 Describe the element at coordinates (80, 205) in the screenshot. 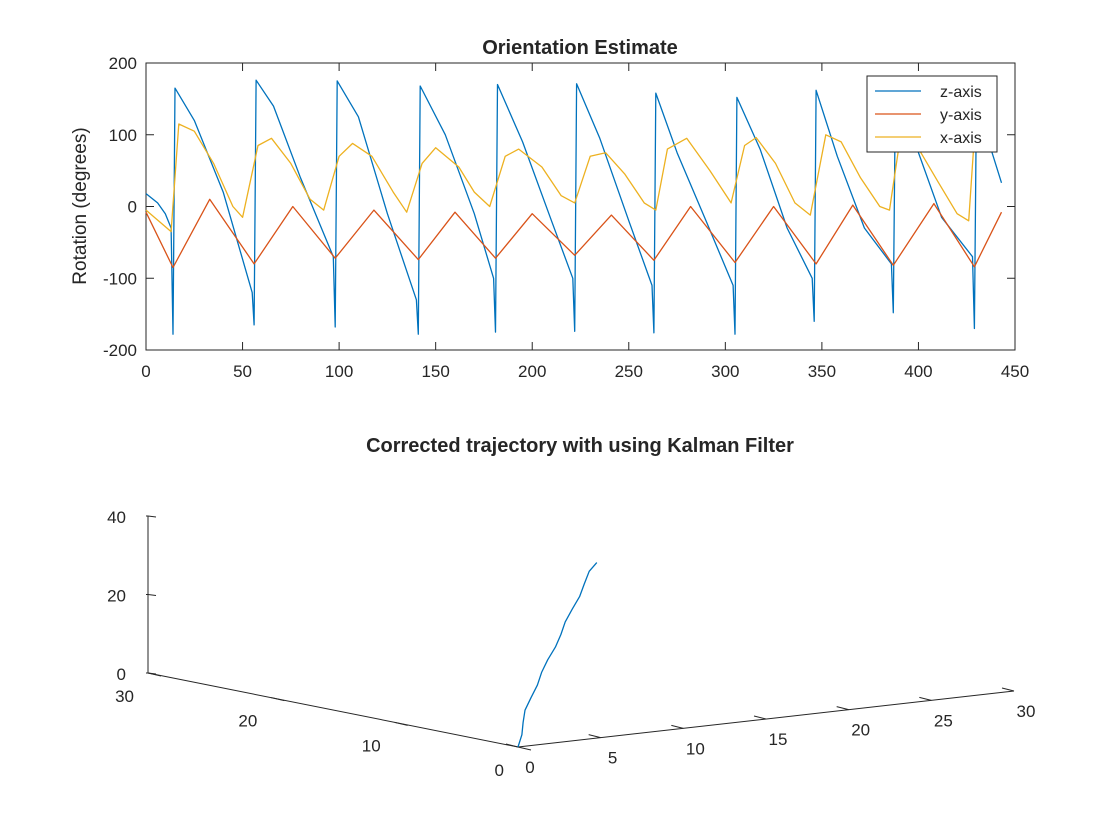

I see `y-axis-label: Rotation (degrees)` at that location.